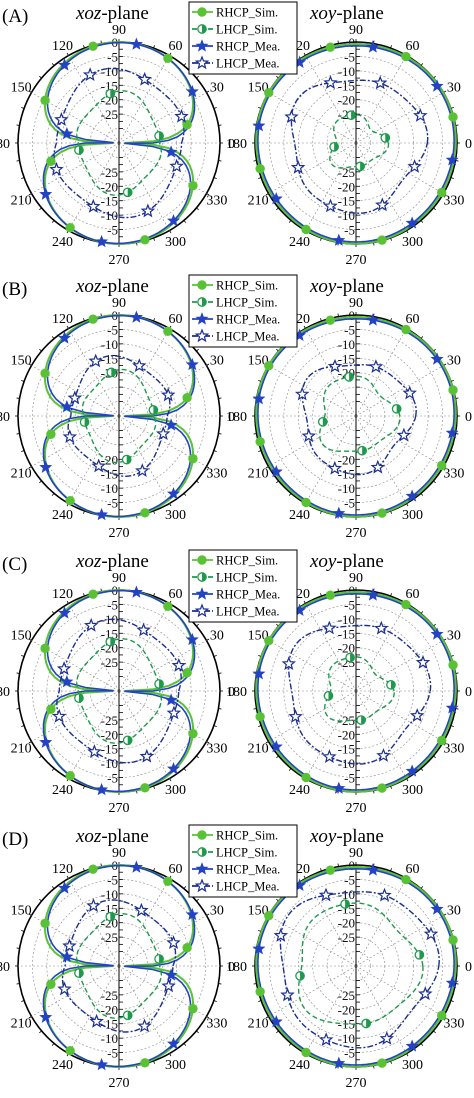 Image resolution: width=474 pixels, height=1098 pixels. I want to click on angle-tick-label: 60, so click(176, 869).